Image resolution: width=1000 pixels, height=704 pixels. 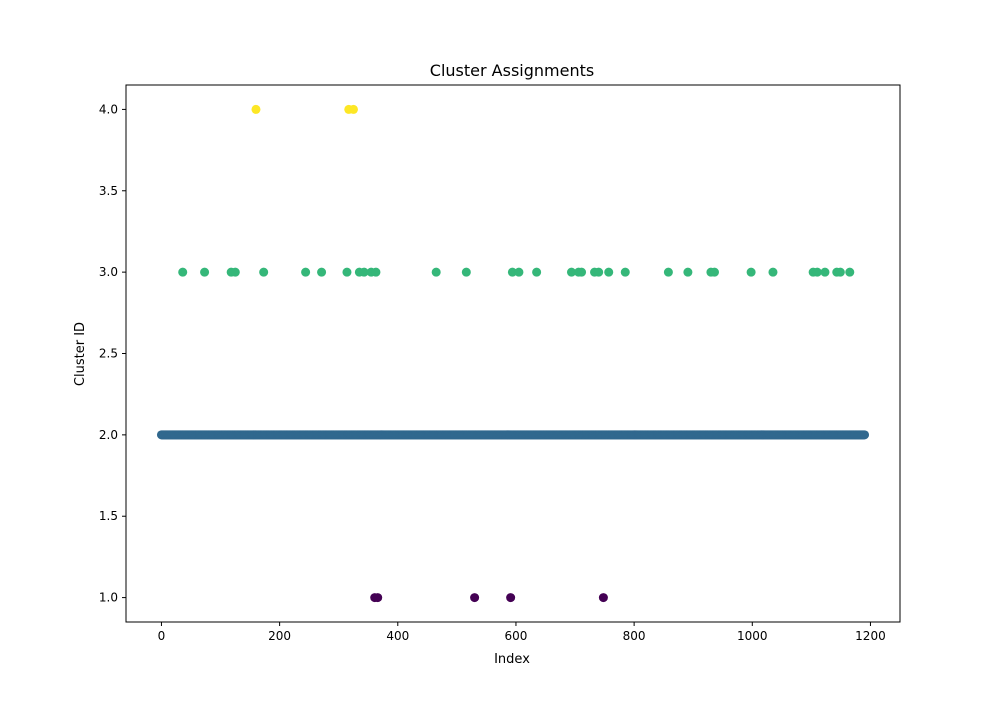 I want to click on x-axis-label: Index, so click(x=512, y=659).